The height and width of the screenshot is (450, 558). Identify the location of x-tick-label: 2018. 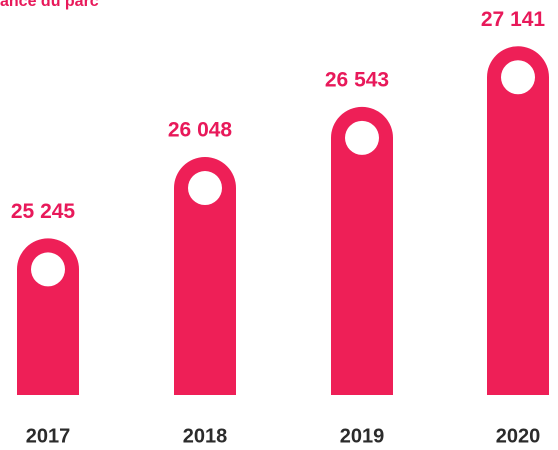
(205, 436).